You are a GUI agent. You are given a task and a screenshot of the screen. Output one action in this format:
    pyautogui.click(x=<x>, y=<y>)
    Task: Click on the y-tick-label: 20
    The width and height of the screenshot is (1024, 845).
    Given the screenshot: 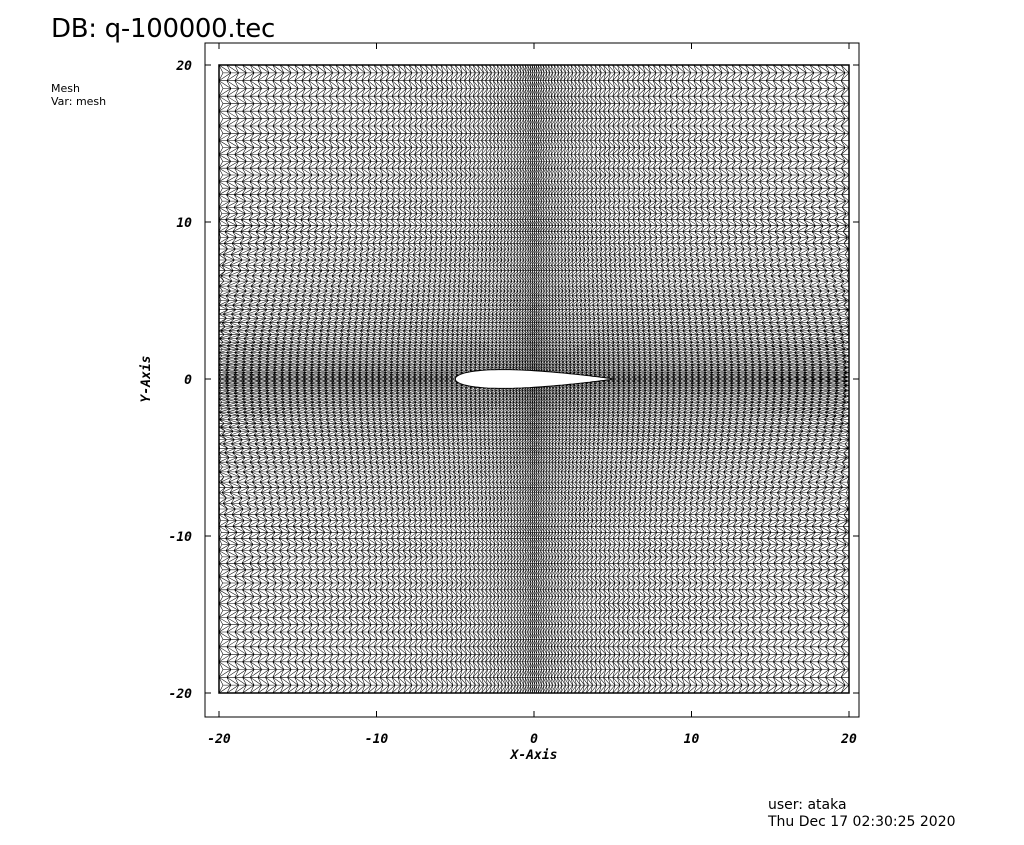 What is the action you would take?
    pyautogui.click(x=183, y=66)
    